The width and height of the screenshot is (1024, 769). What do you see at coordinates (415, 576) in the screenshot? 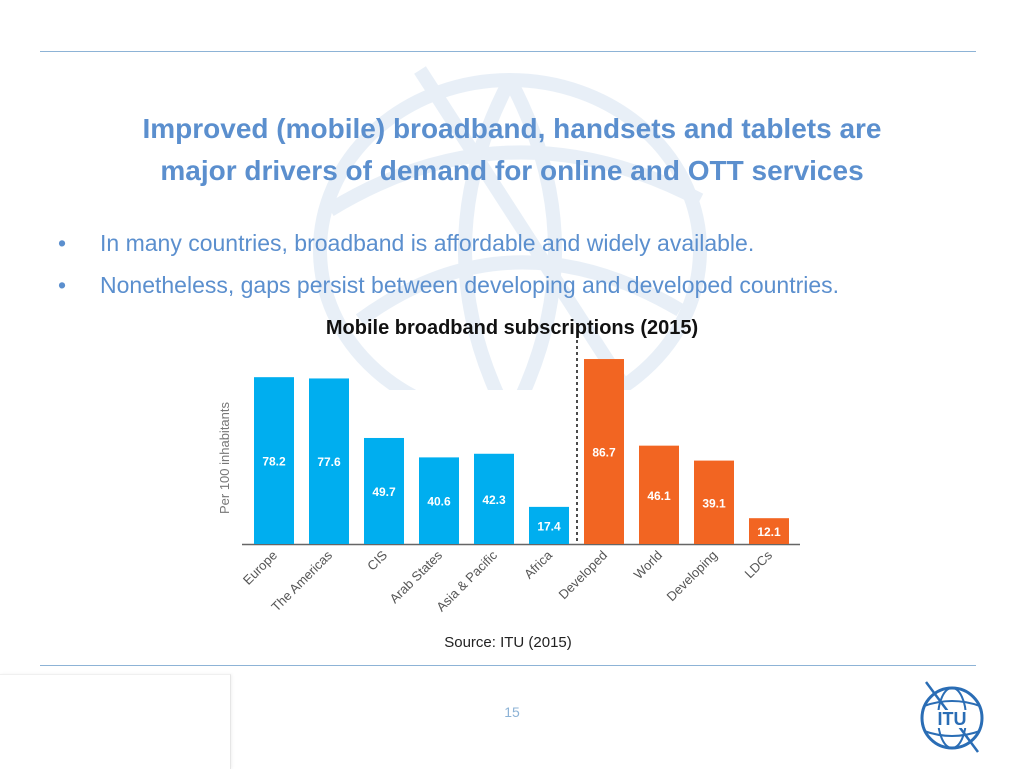
I see `category-tick-label: Arab States` at bounding box center [415, 576].